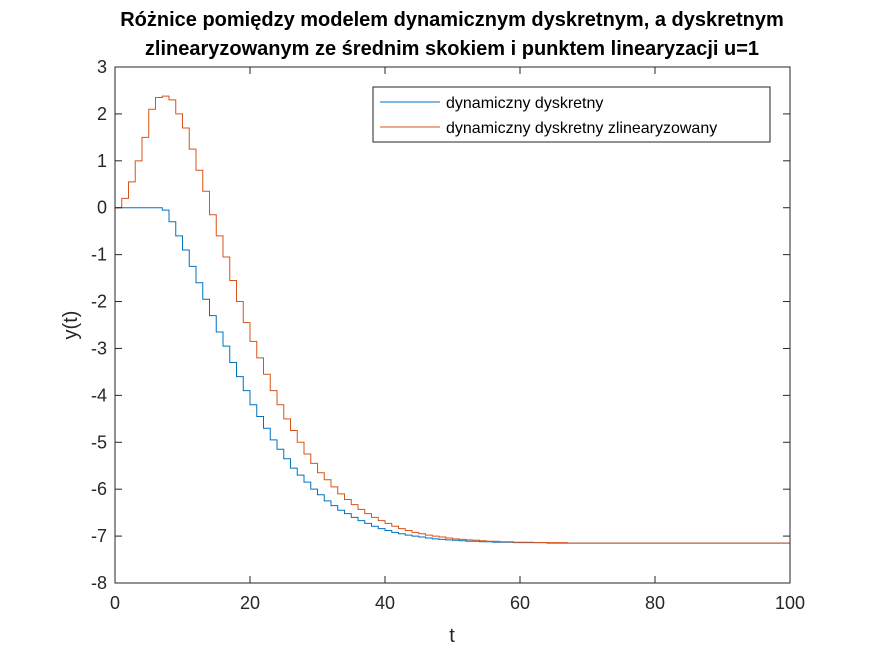 This screenshot has height=656, width=875. Describe the element at coordinates (99, 395) in the screenshot. I see `y-tick-label: -4` at that location.